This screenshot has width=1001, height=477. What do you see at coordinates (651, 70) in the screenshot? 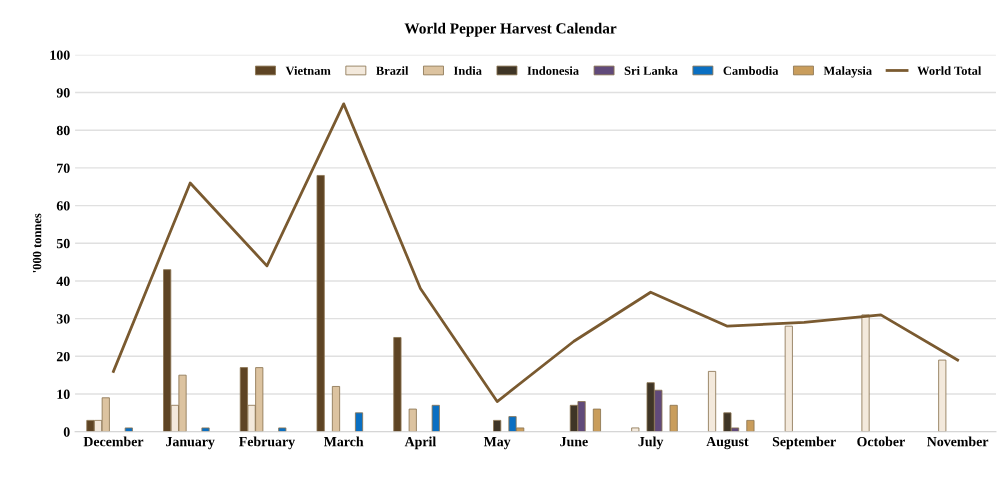
I see `legend-label: Sri Lanka` at bounding box center [651, 70].